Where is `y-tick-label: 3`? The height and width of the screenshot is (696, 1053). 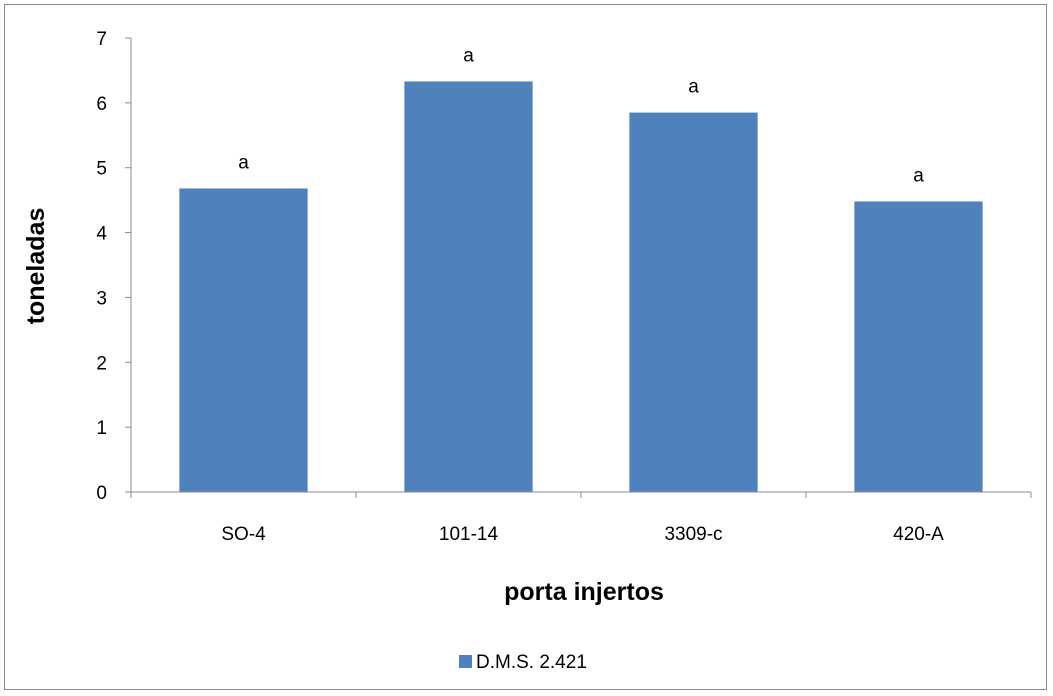
y-tick-label: 3 is located at coordinates (101, 298).